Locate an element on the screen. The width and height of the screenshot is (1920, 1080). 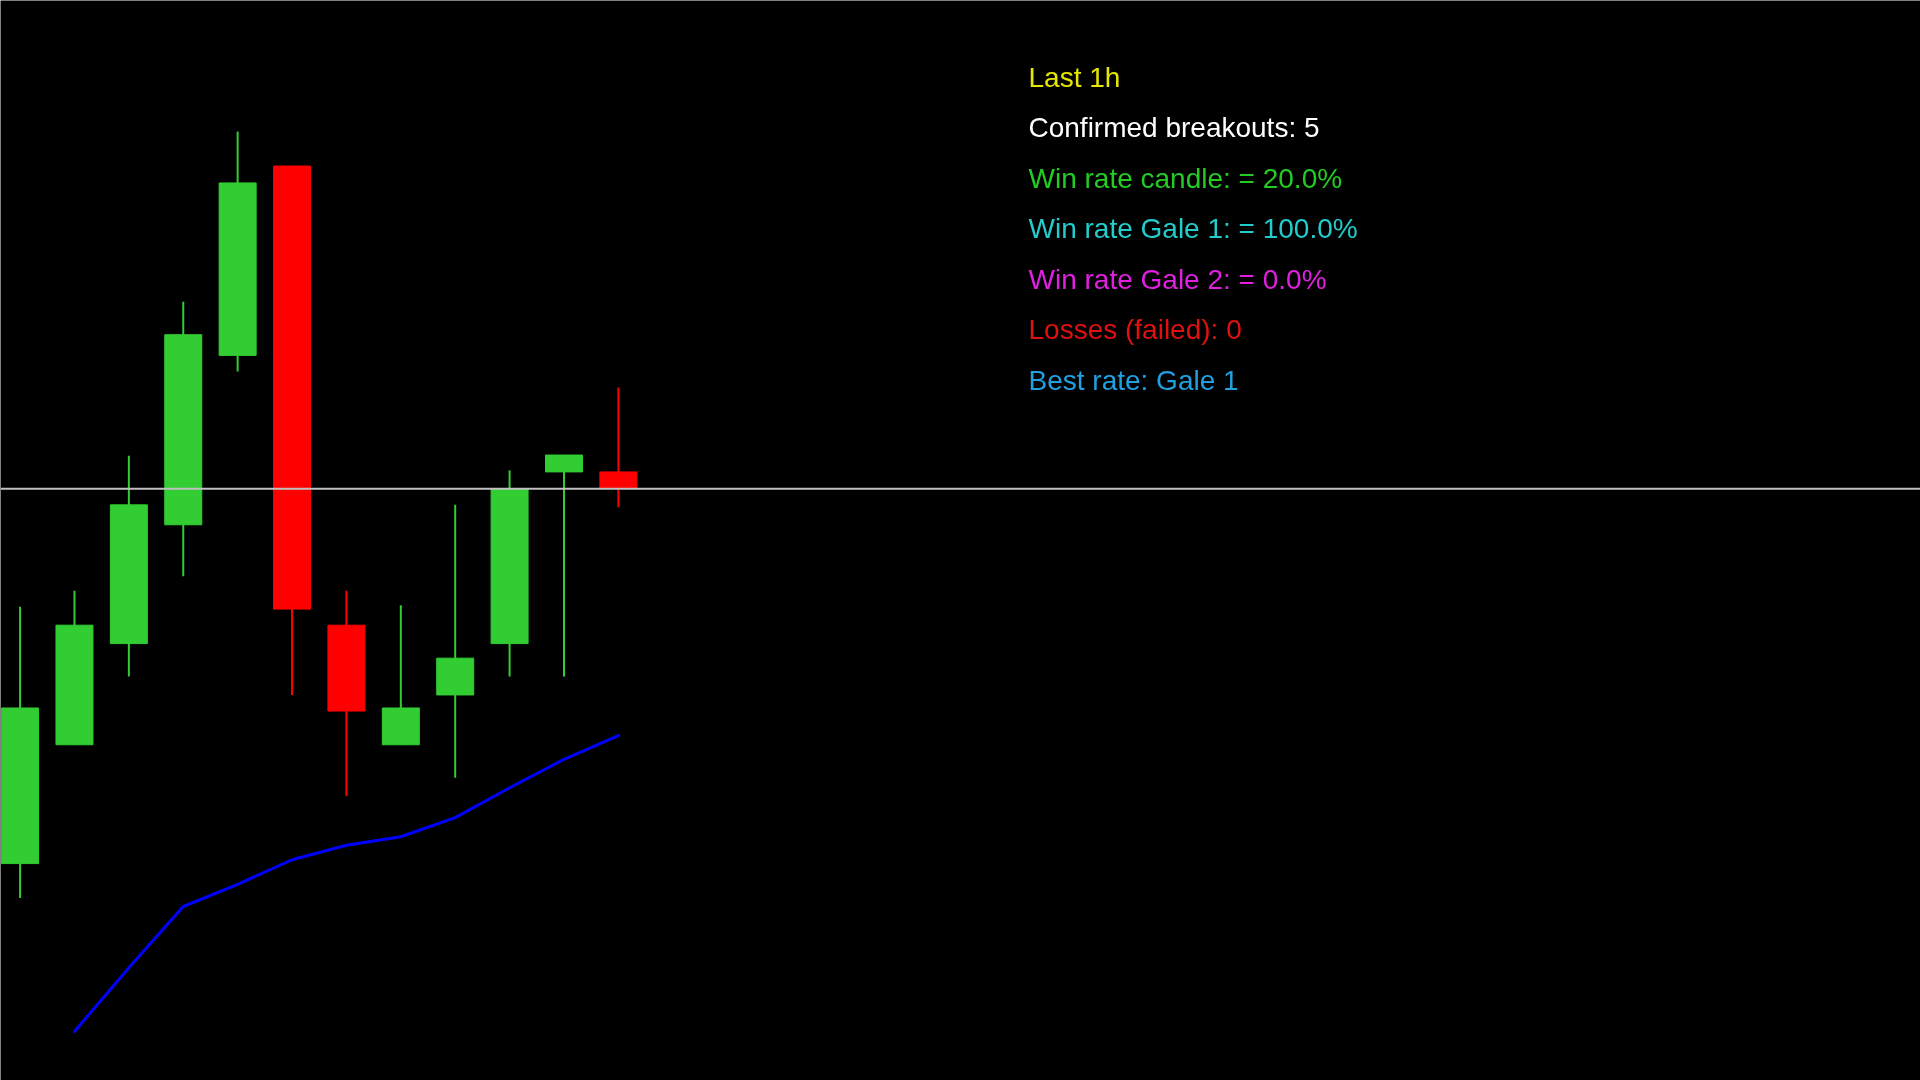
text: Confirmed breakouts: 5 is located at coordinates (1174, 127).